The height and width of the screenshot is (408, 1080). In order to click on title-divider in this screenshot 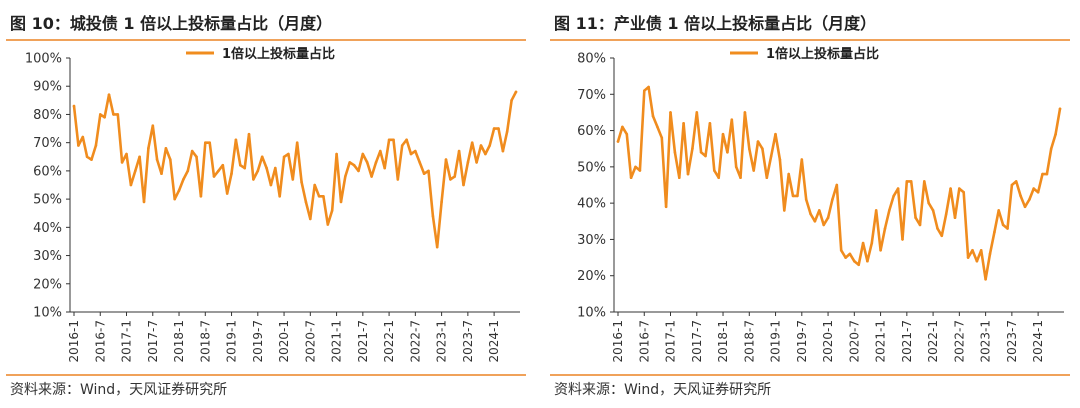, I will do `click(266, 40)`.